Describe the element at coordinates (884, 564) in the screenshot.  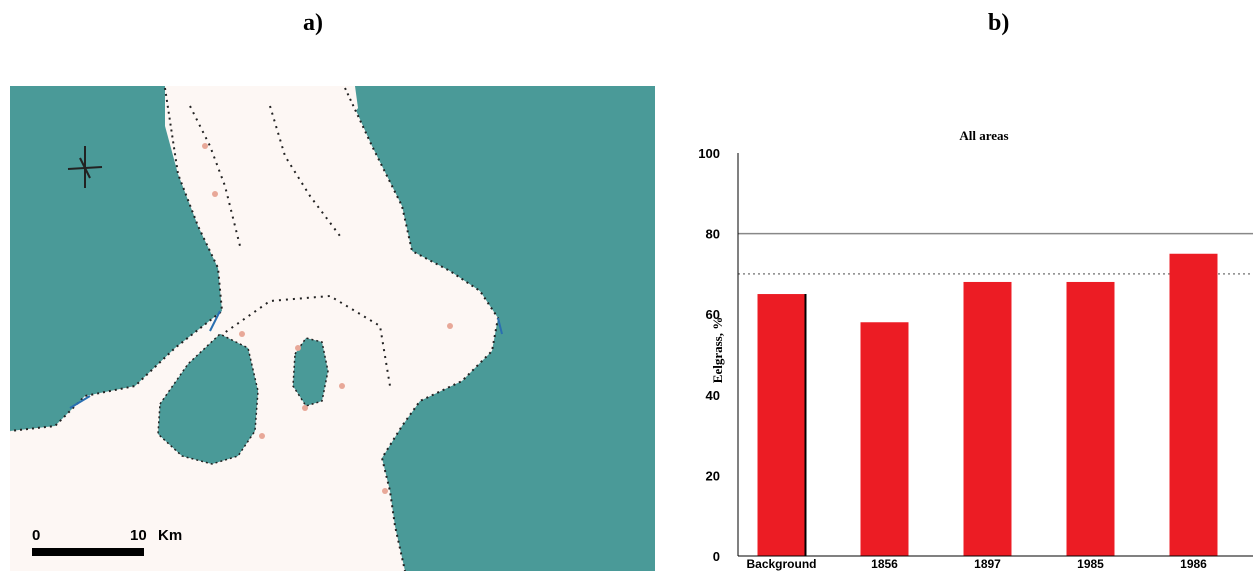
I see `x-tick-label: 1856` at that location.